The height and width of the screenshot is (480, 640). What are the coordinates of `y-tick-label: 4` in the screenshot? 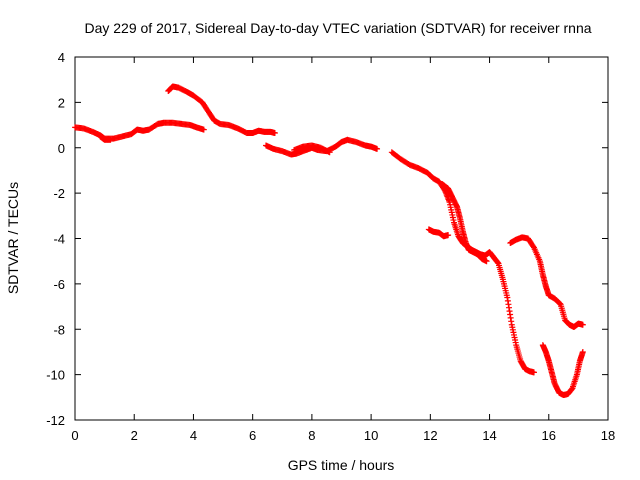 It's located at (61, 57).